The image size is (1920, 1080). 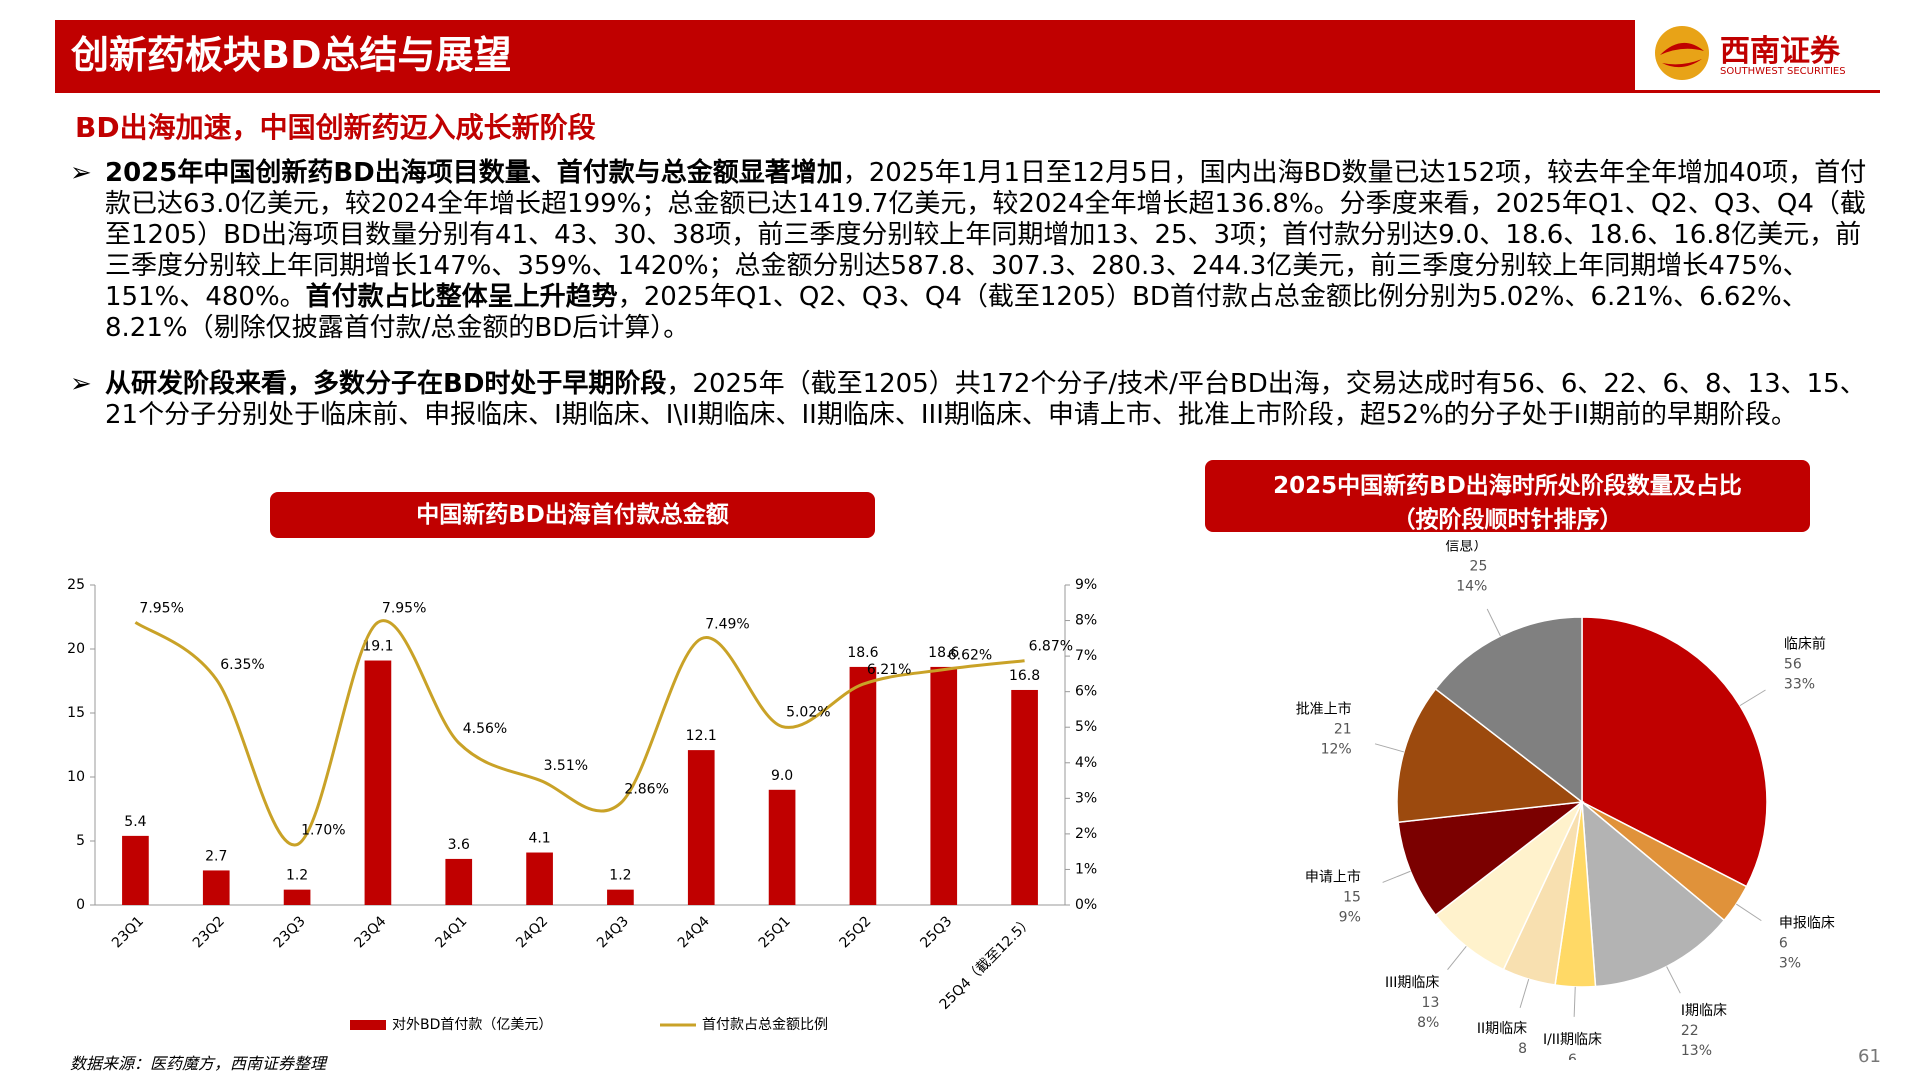 What do you see at coordinates (532, 932) in the screenshot?
I see `x-tick-label: 24Q2` at bounding box center [532, 932].